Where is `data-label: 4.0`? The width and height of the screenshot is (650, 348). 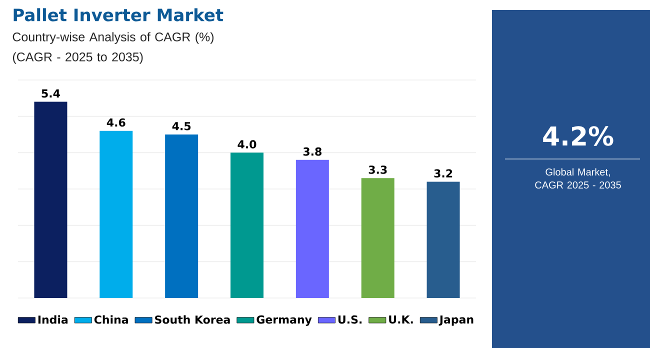
data-label: 4.0 is located at coordinates (247, 144).